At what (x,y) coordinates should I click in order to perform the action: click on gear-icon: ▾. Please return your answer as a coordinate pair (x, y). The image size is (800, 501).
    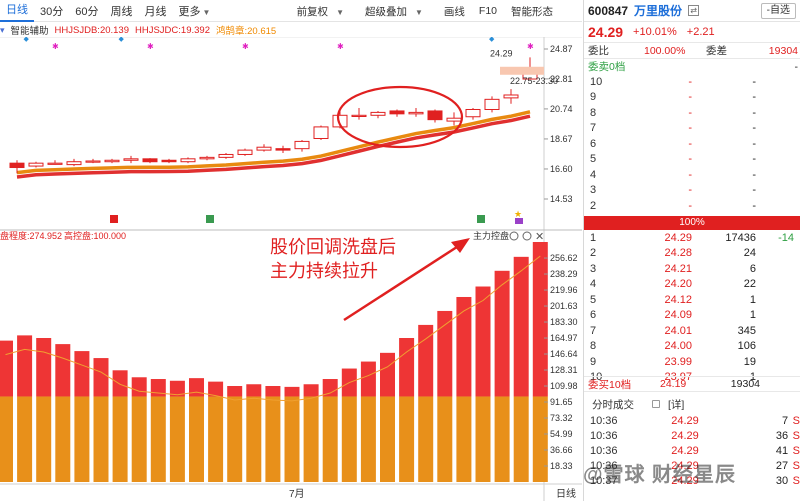
    Looking at the image, I should click on (2, 29).